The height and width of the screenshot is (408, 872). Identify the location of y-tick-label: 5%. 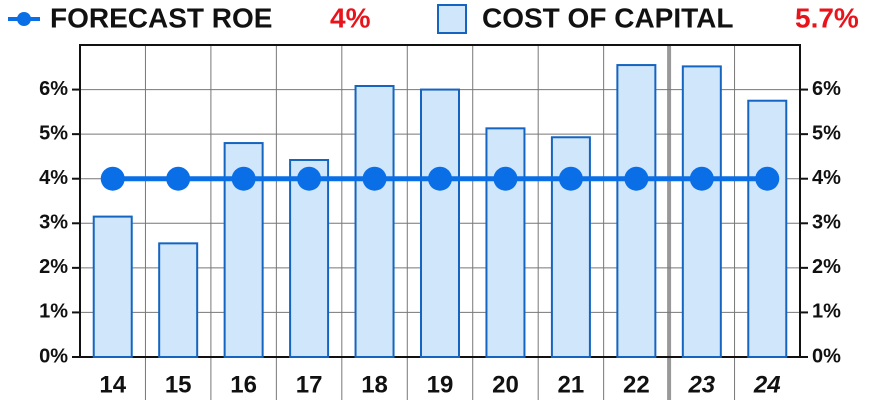
(53, 133).